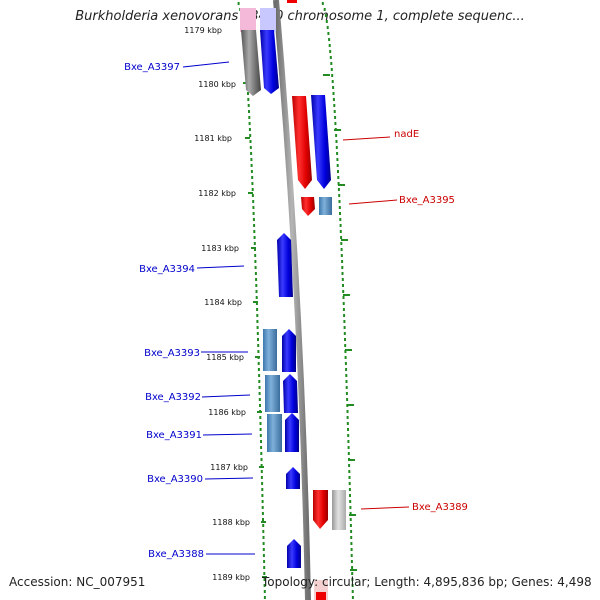 The height and width of the screenshot is (600, 600). What do you see at coordinates (339, 510) in the screenshot?
I see `gene-feature-lightgray` at bounding box center [339, 510].